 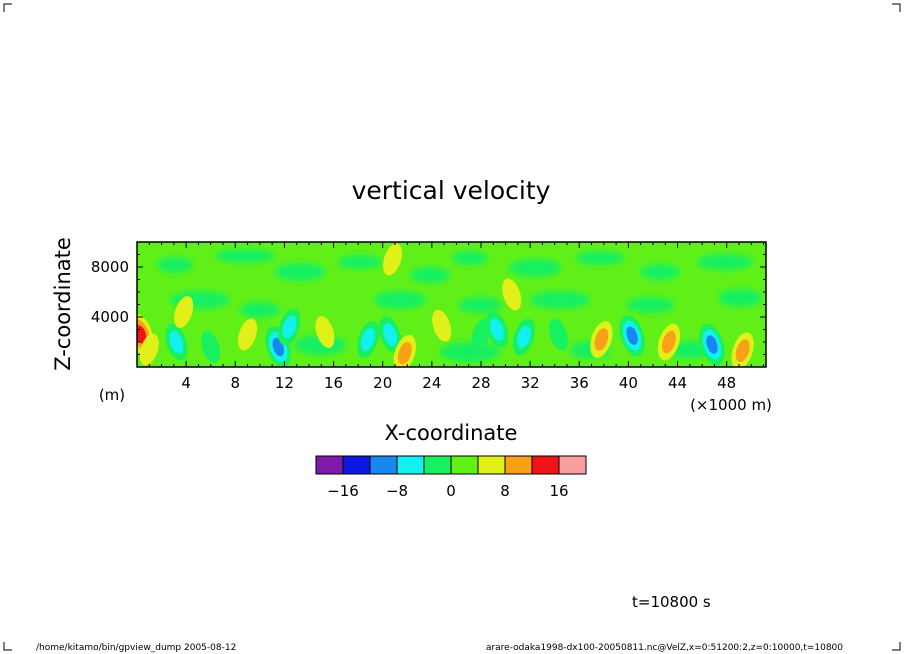 What do you see at coordinates (428, 304) in the screenshot?
I see `y-axis: 4000 8000` at bounding box center [428, 304].